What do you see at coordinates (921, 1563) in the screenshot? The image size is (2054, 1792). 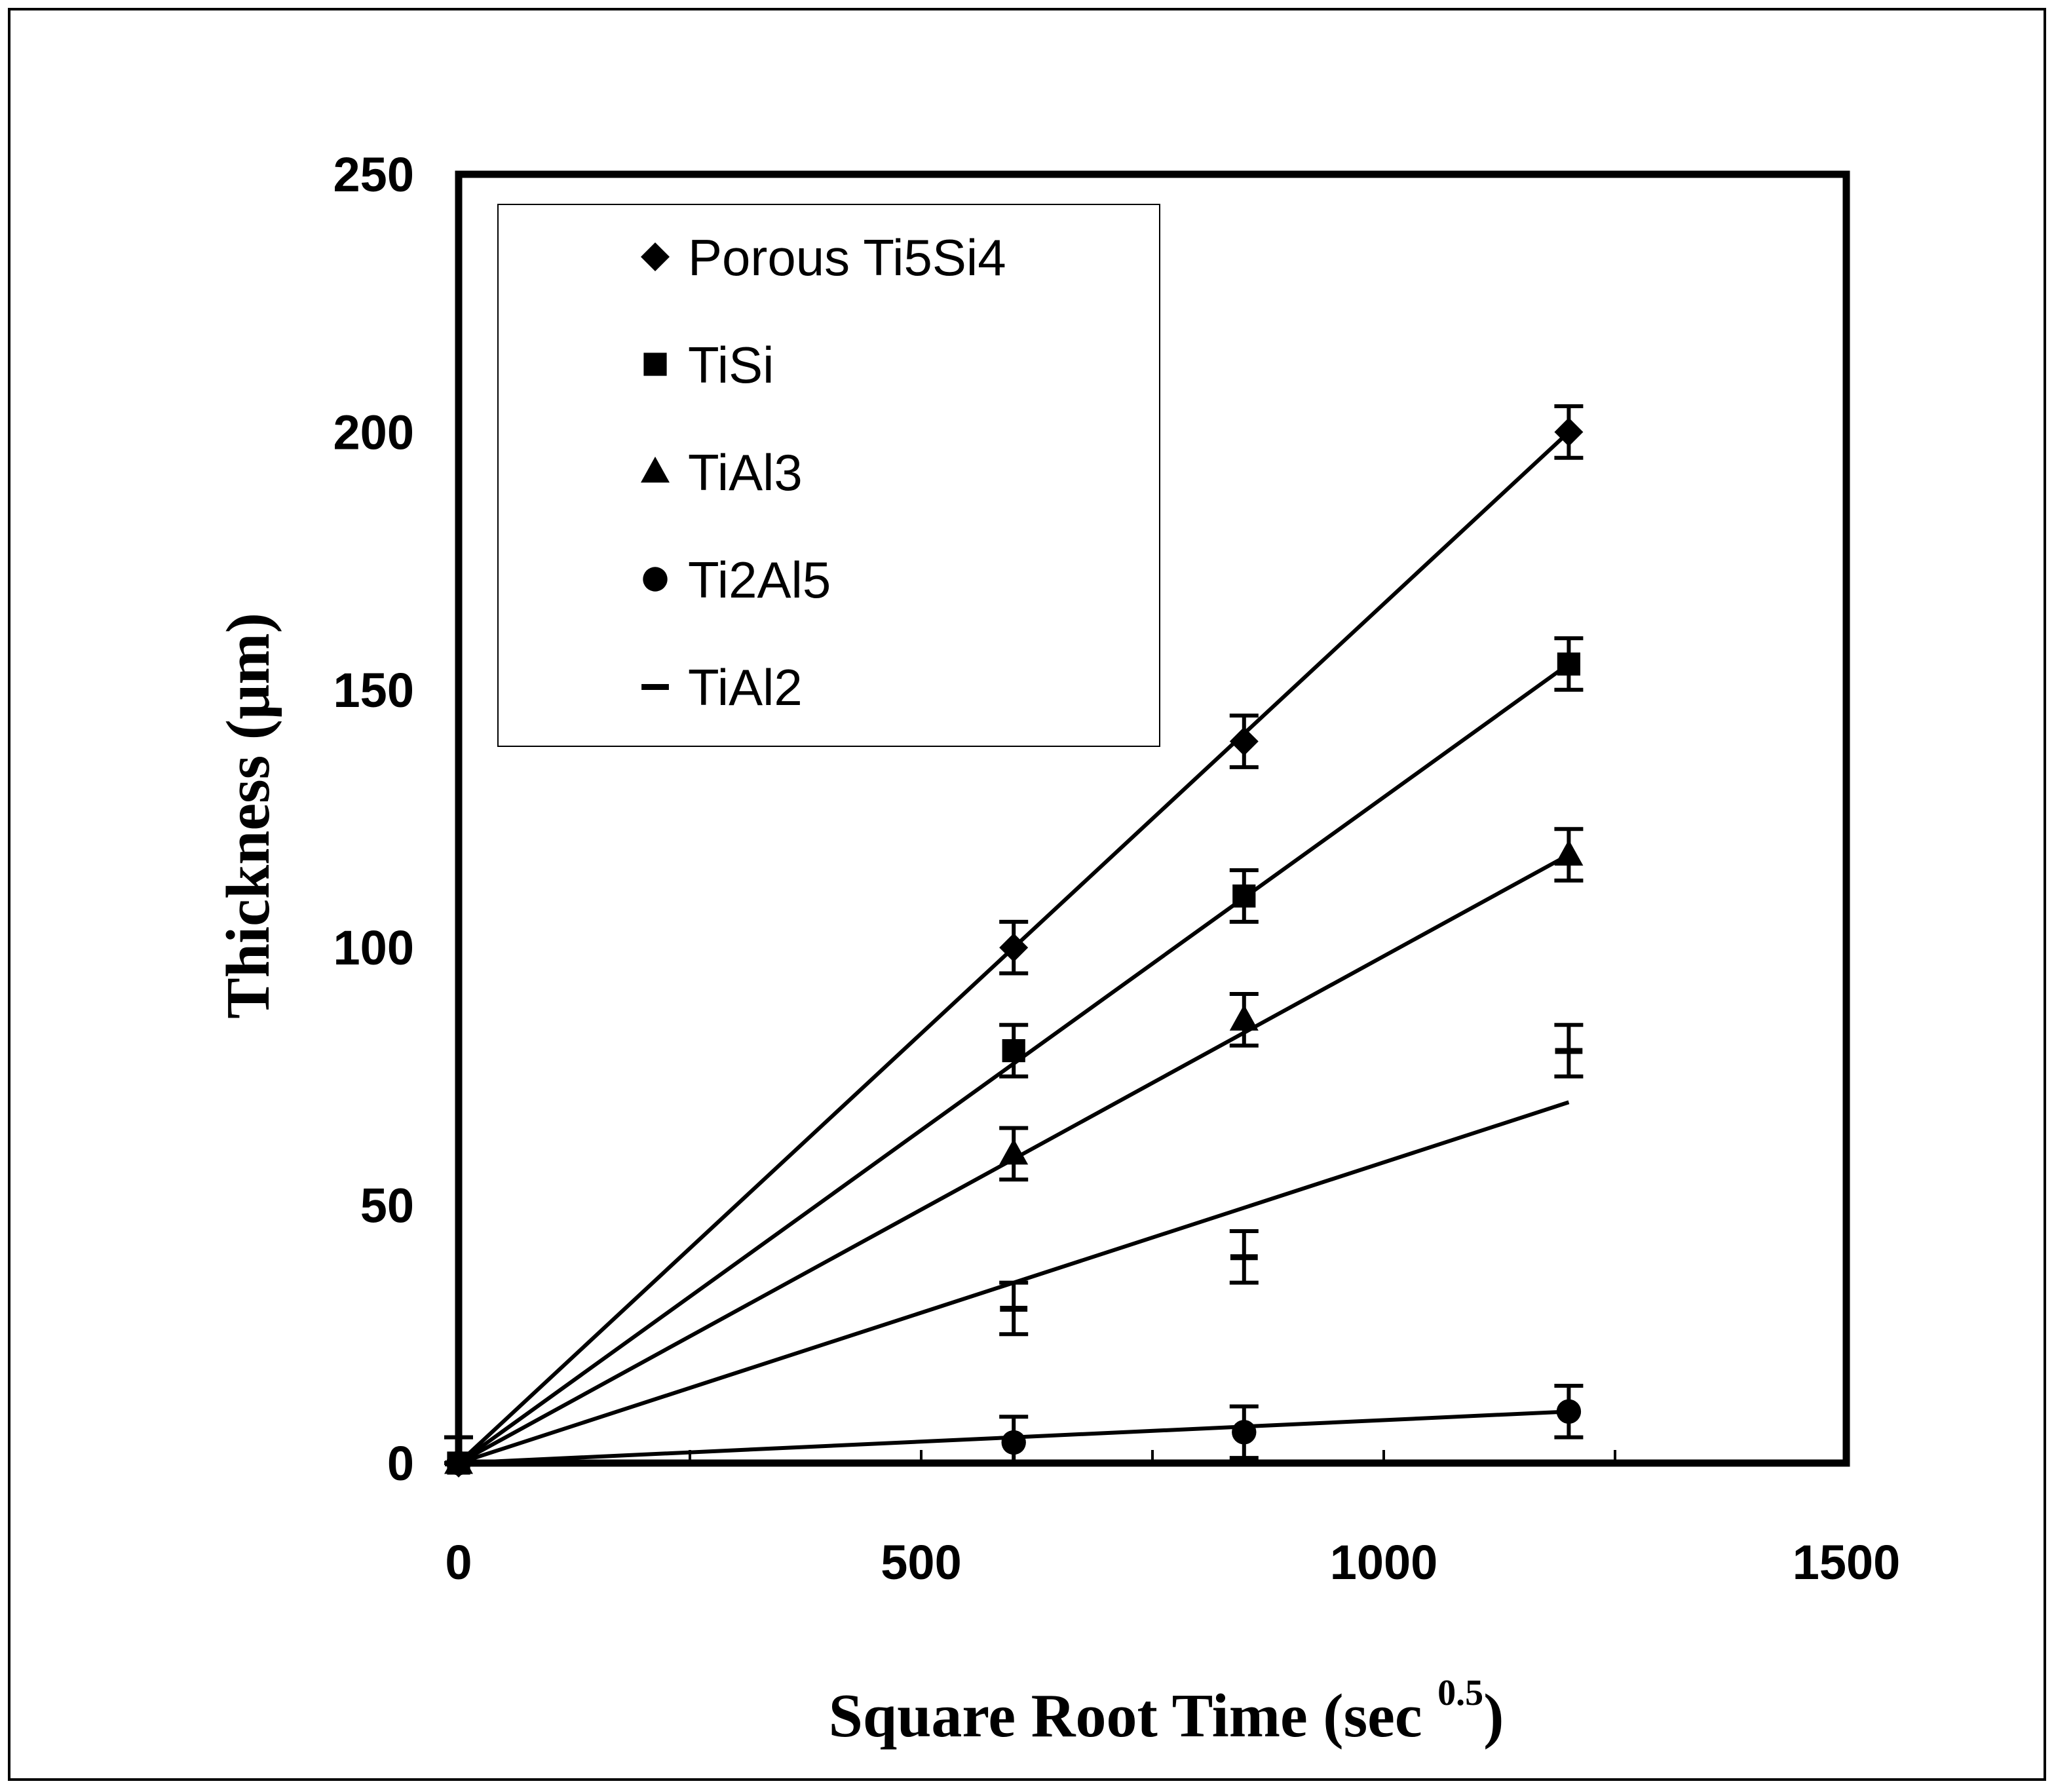 I see `x-tick-label: 500` at bounding box center [921, 1563].